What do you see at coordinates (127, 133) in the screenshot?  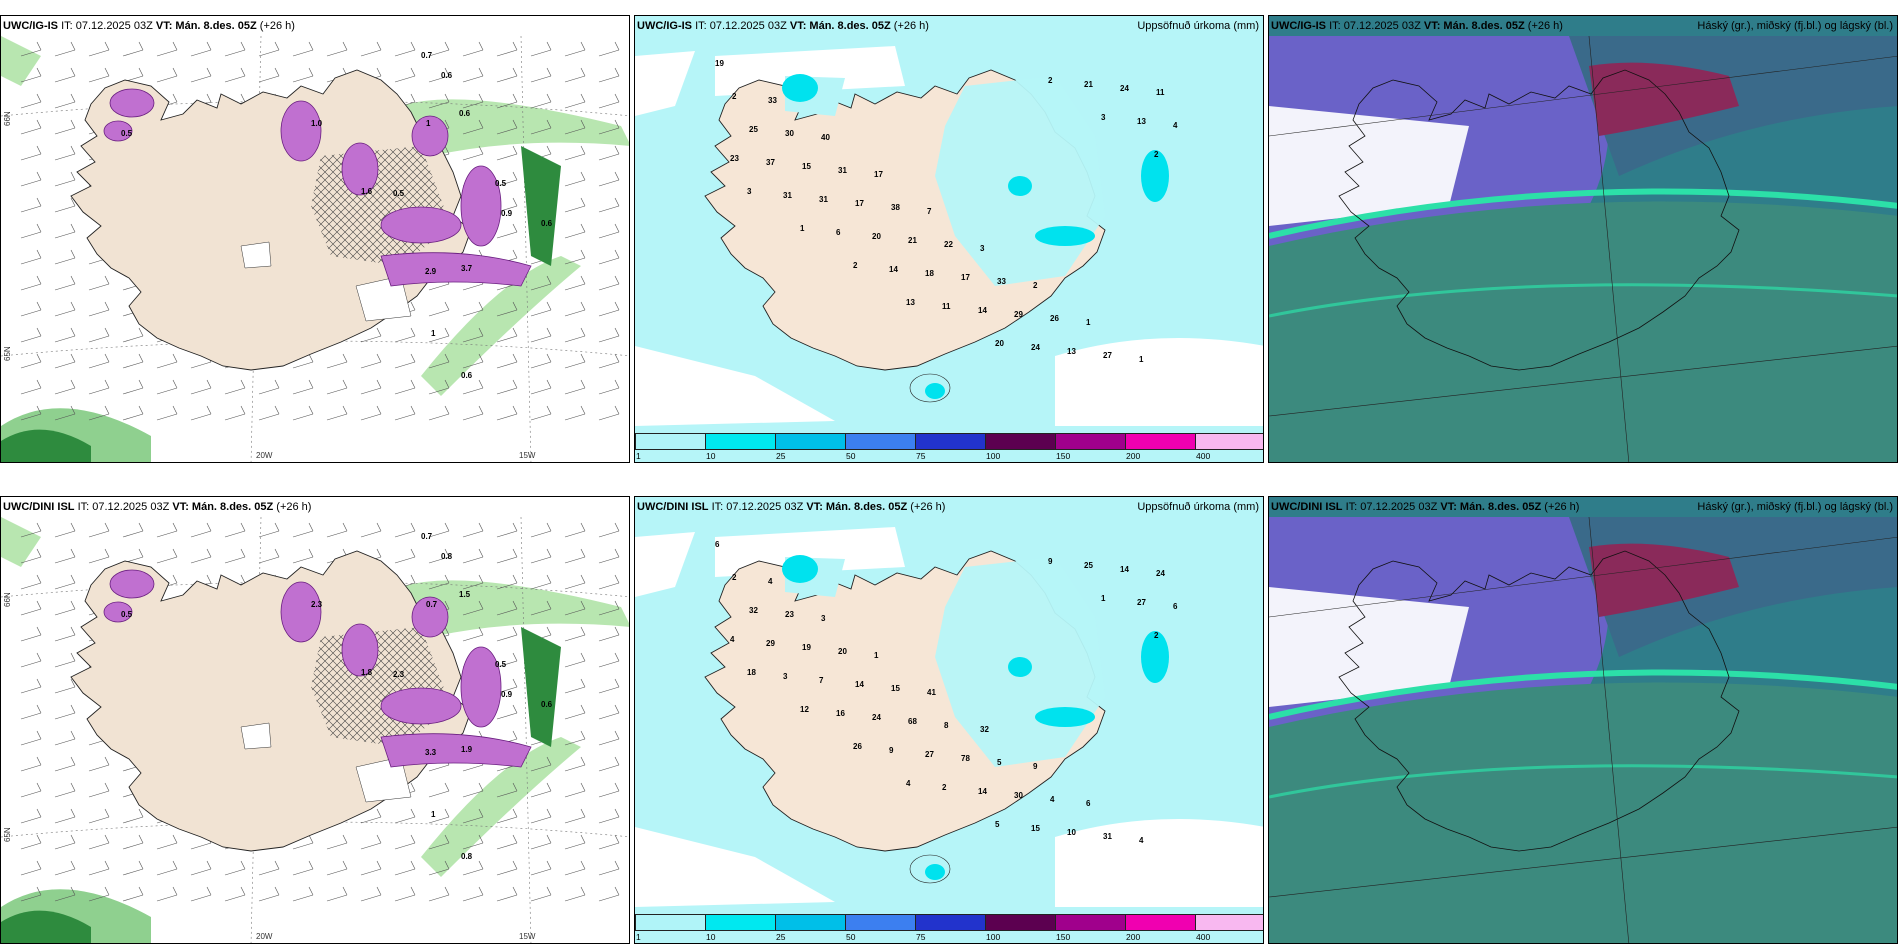 I see `precip-value: 0.5` at bounding box center [127, 133].